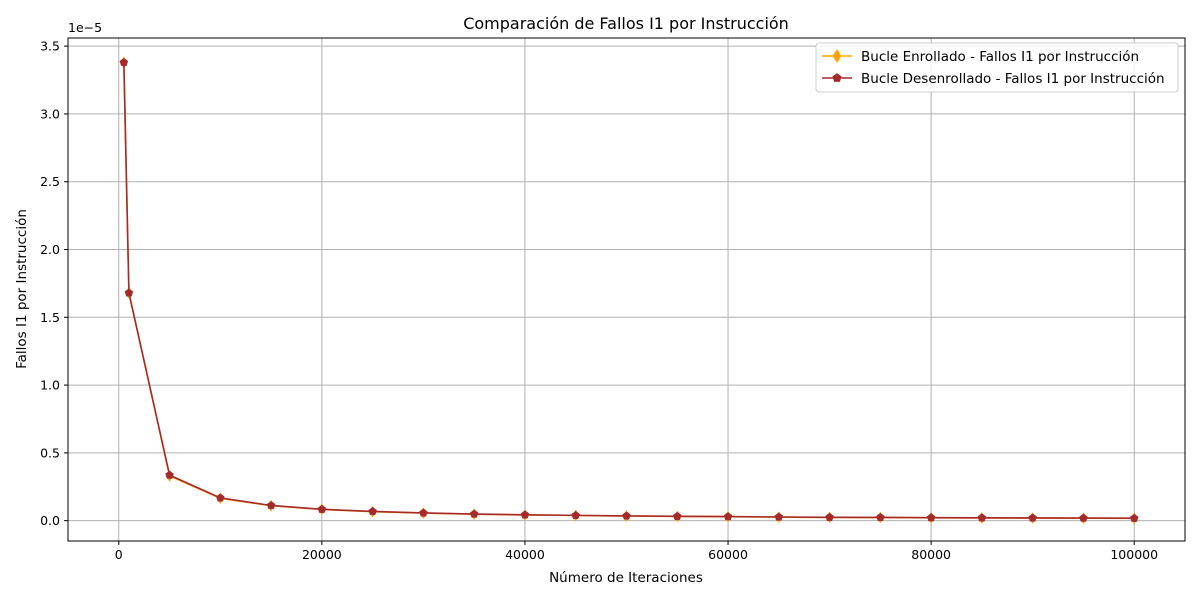 This screenshot has height=600, width=1200. Describe the element at coordinates (931, 554) in the screenshot. I see `x-tick-label: 80000` at that location.